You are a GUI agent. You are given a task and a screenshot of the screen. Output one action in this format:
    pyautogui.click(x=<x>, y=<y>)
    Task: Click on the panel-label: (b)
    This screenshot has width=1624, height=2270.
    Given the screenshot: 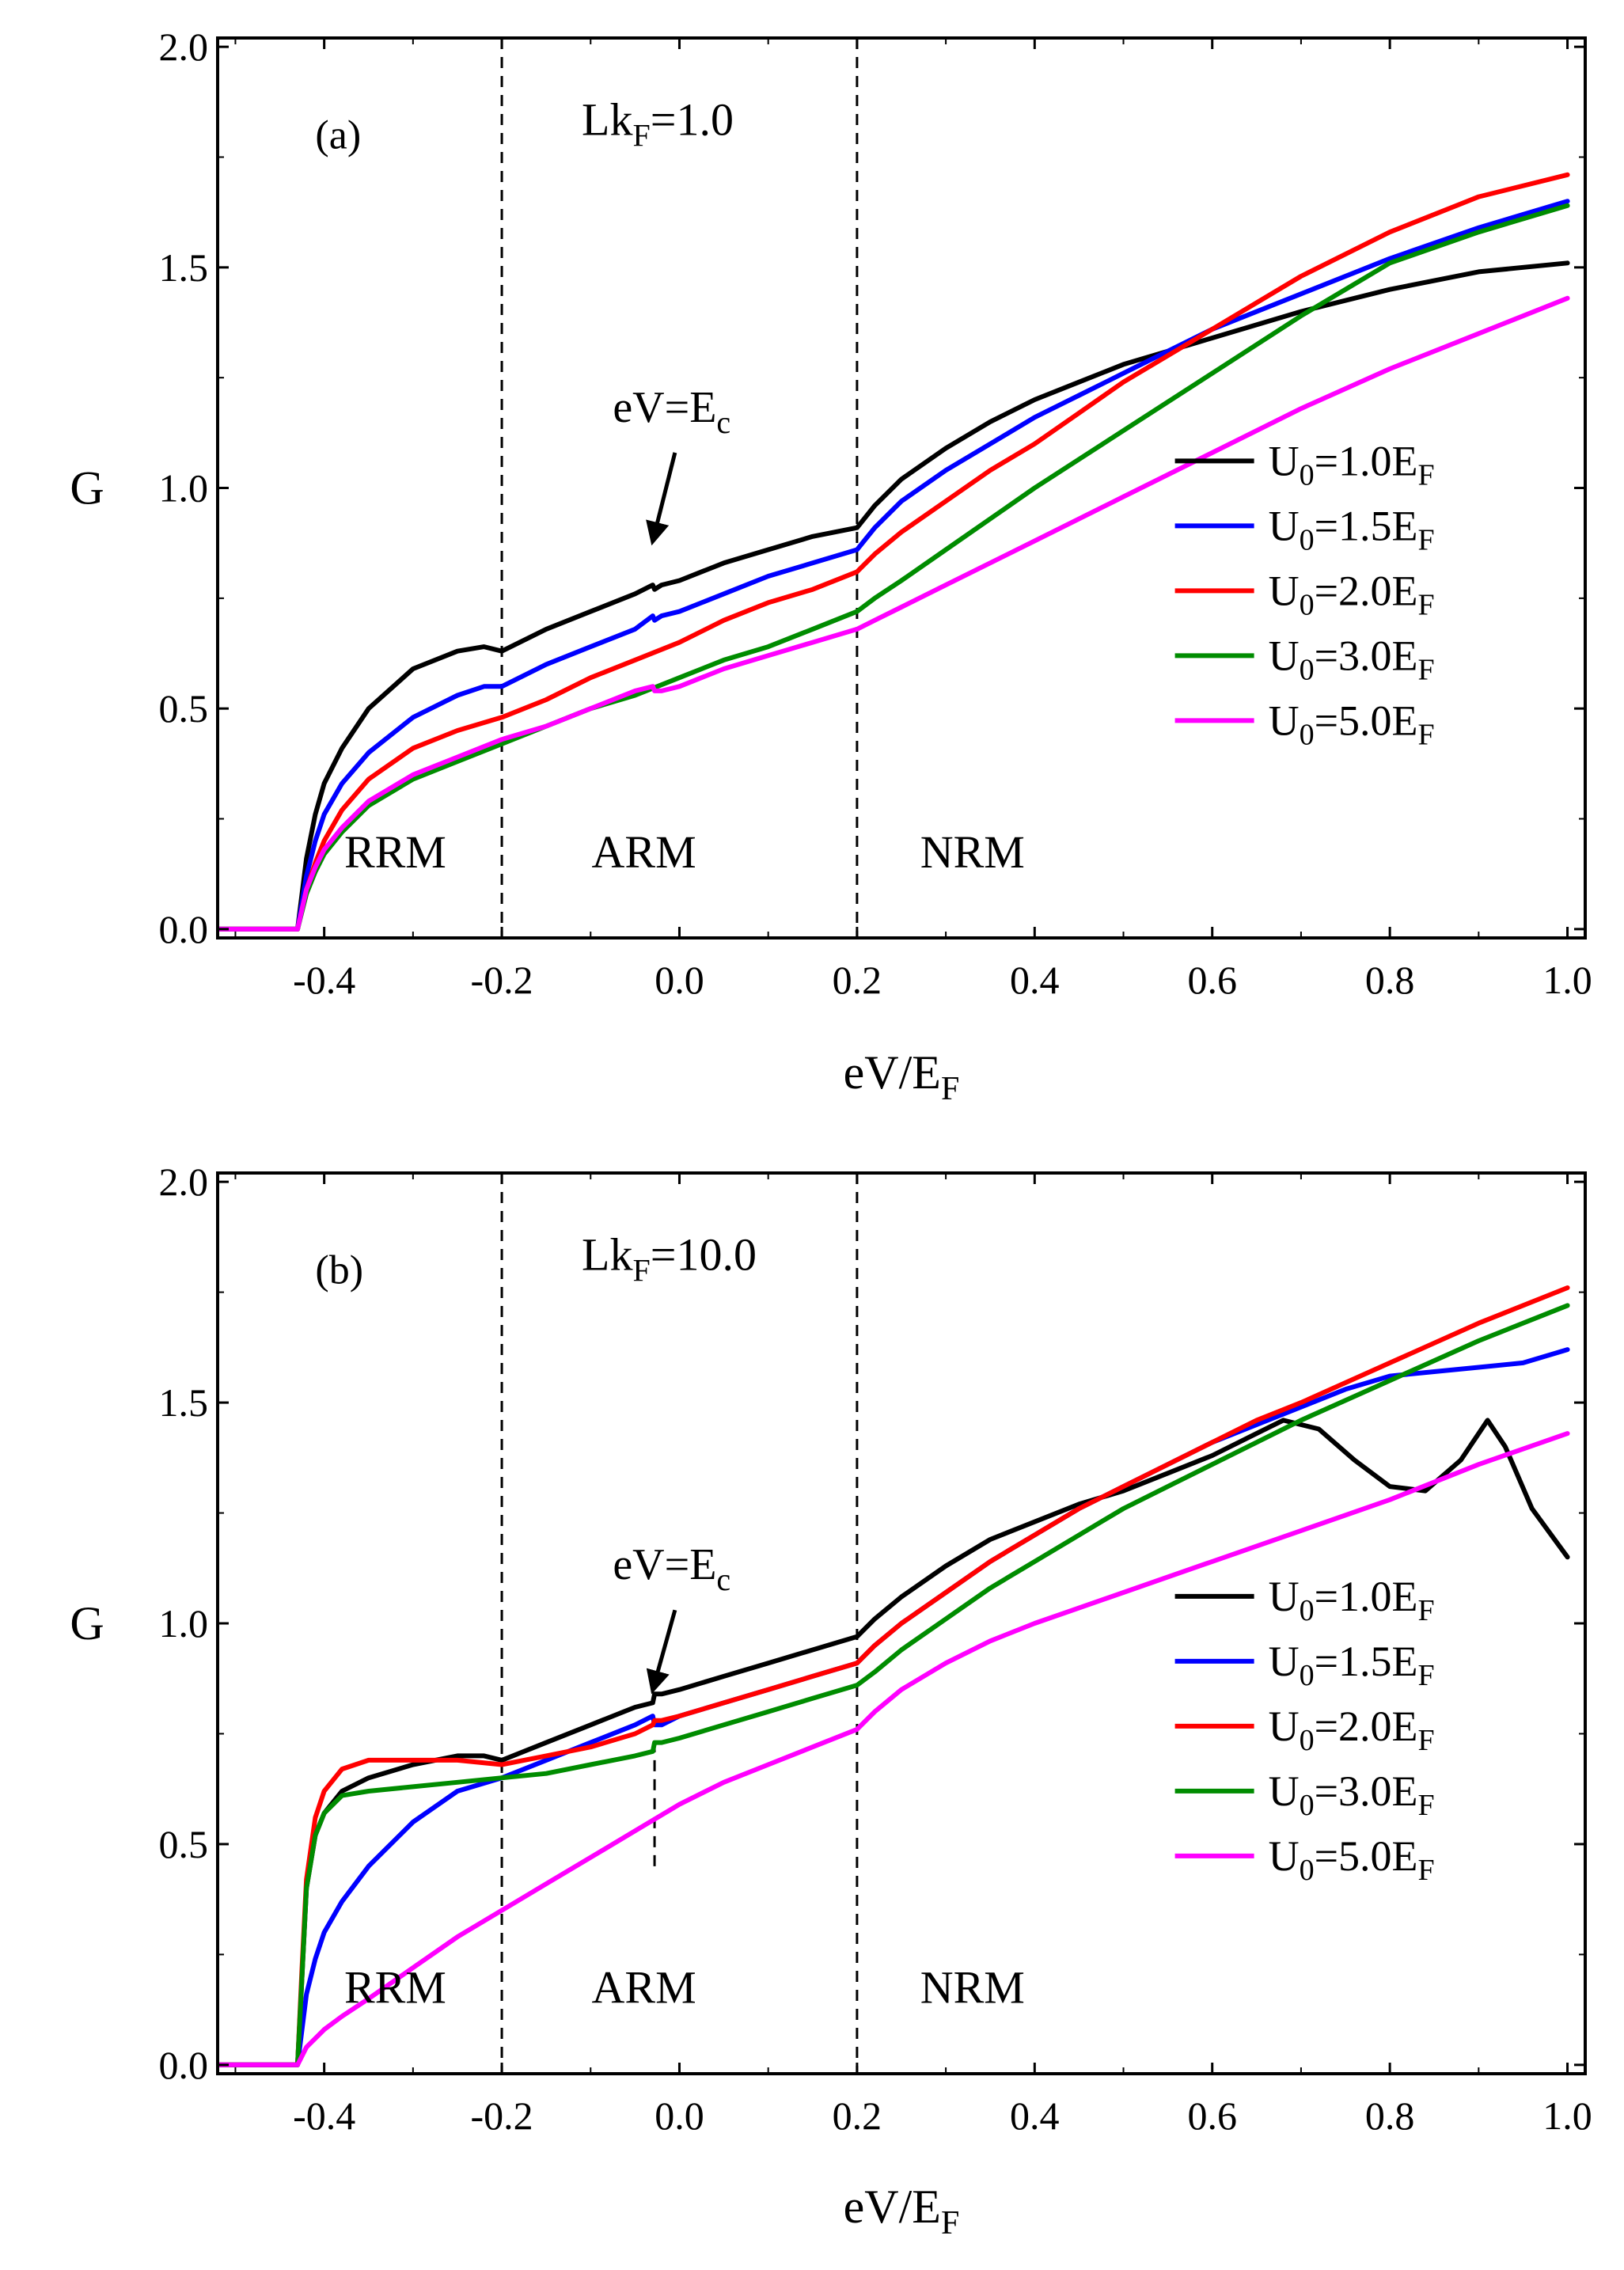 What is the action you would take?
    pyautogui.click(x=339, y=1270)
    